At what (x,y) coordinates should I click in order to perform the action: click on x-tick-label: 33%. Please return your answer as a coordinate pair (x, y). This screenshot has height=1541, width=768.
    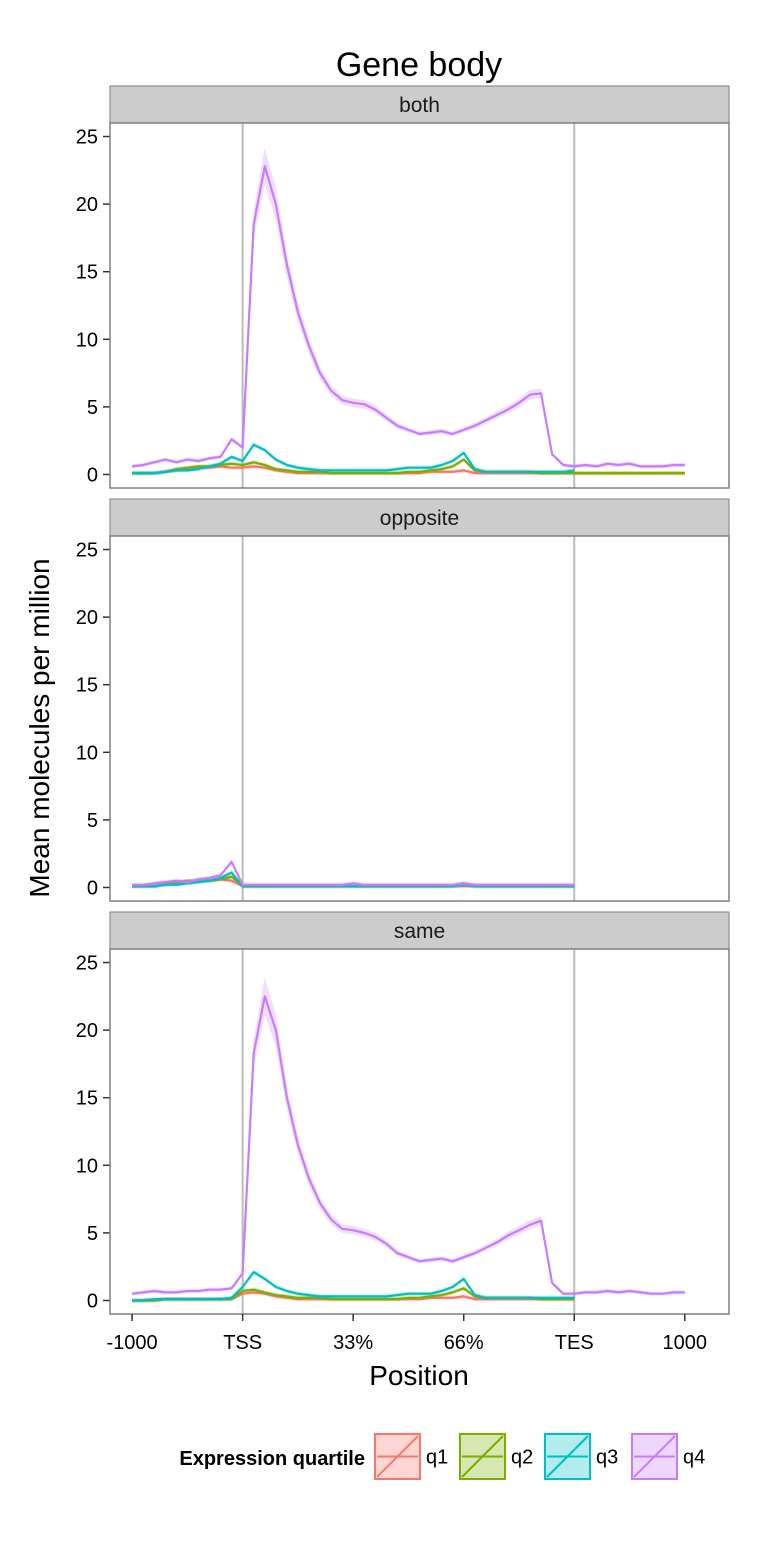
    Looking at the image, I should click on (353, 1343).